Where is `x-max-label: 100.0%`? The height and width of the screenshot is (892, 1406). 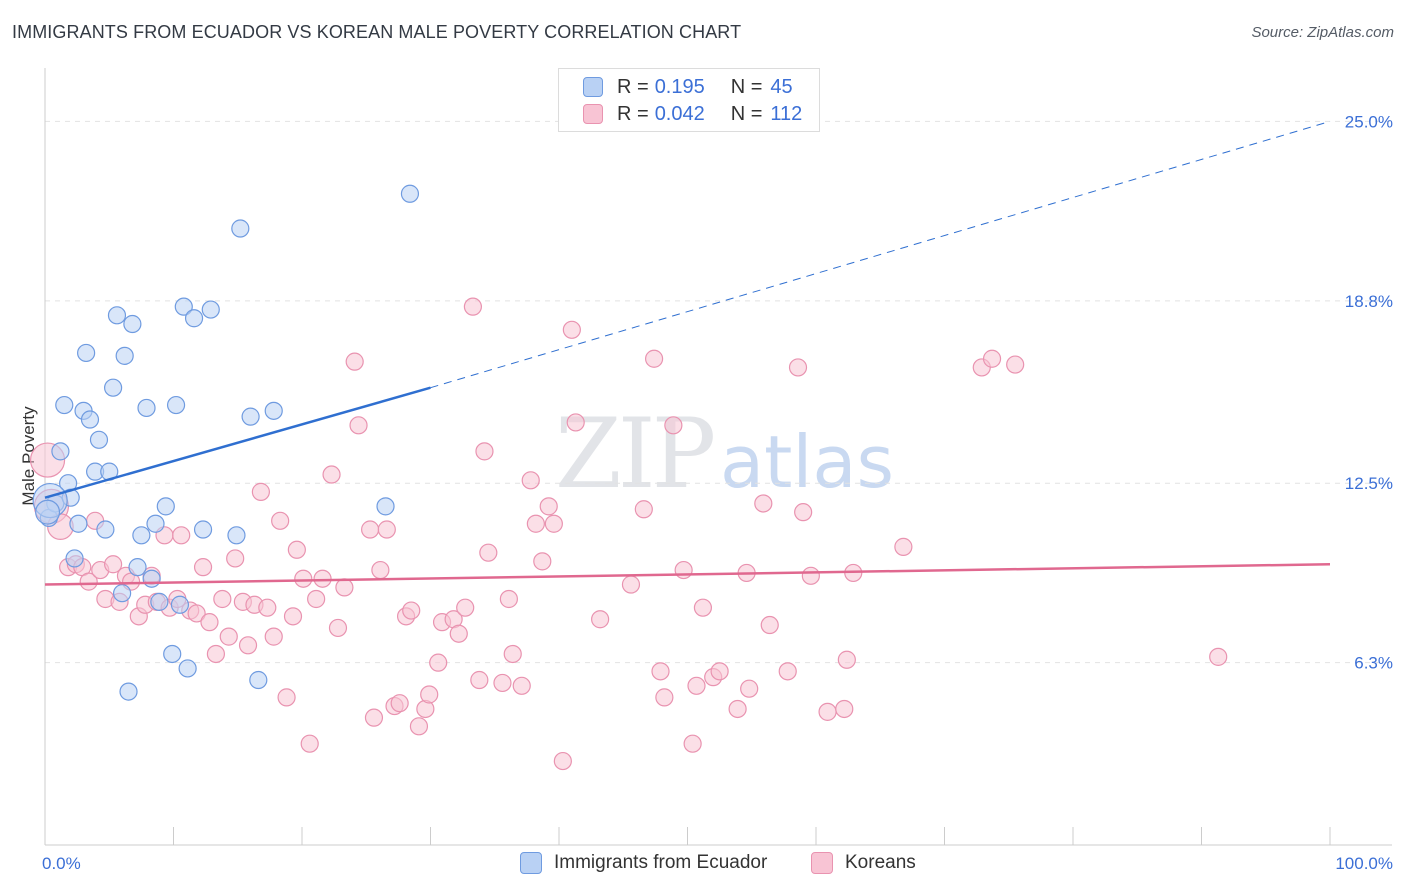
x-max-label: 100.0% is located at coordinates (1364, 863).